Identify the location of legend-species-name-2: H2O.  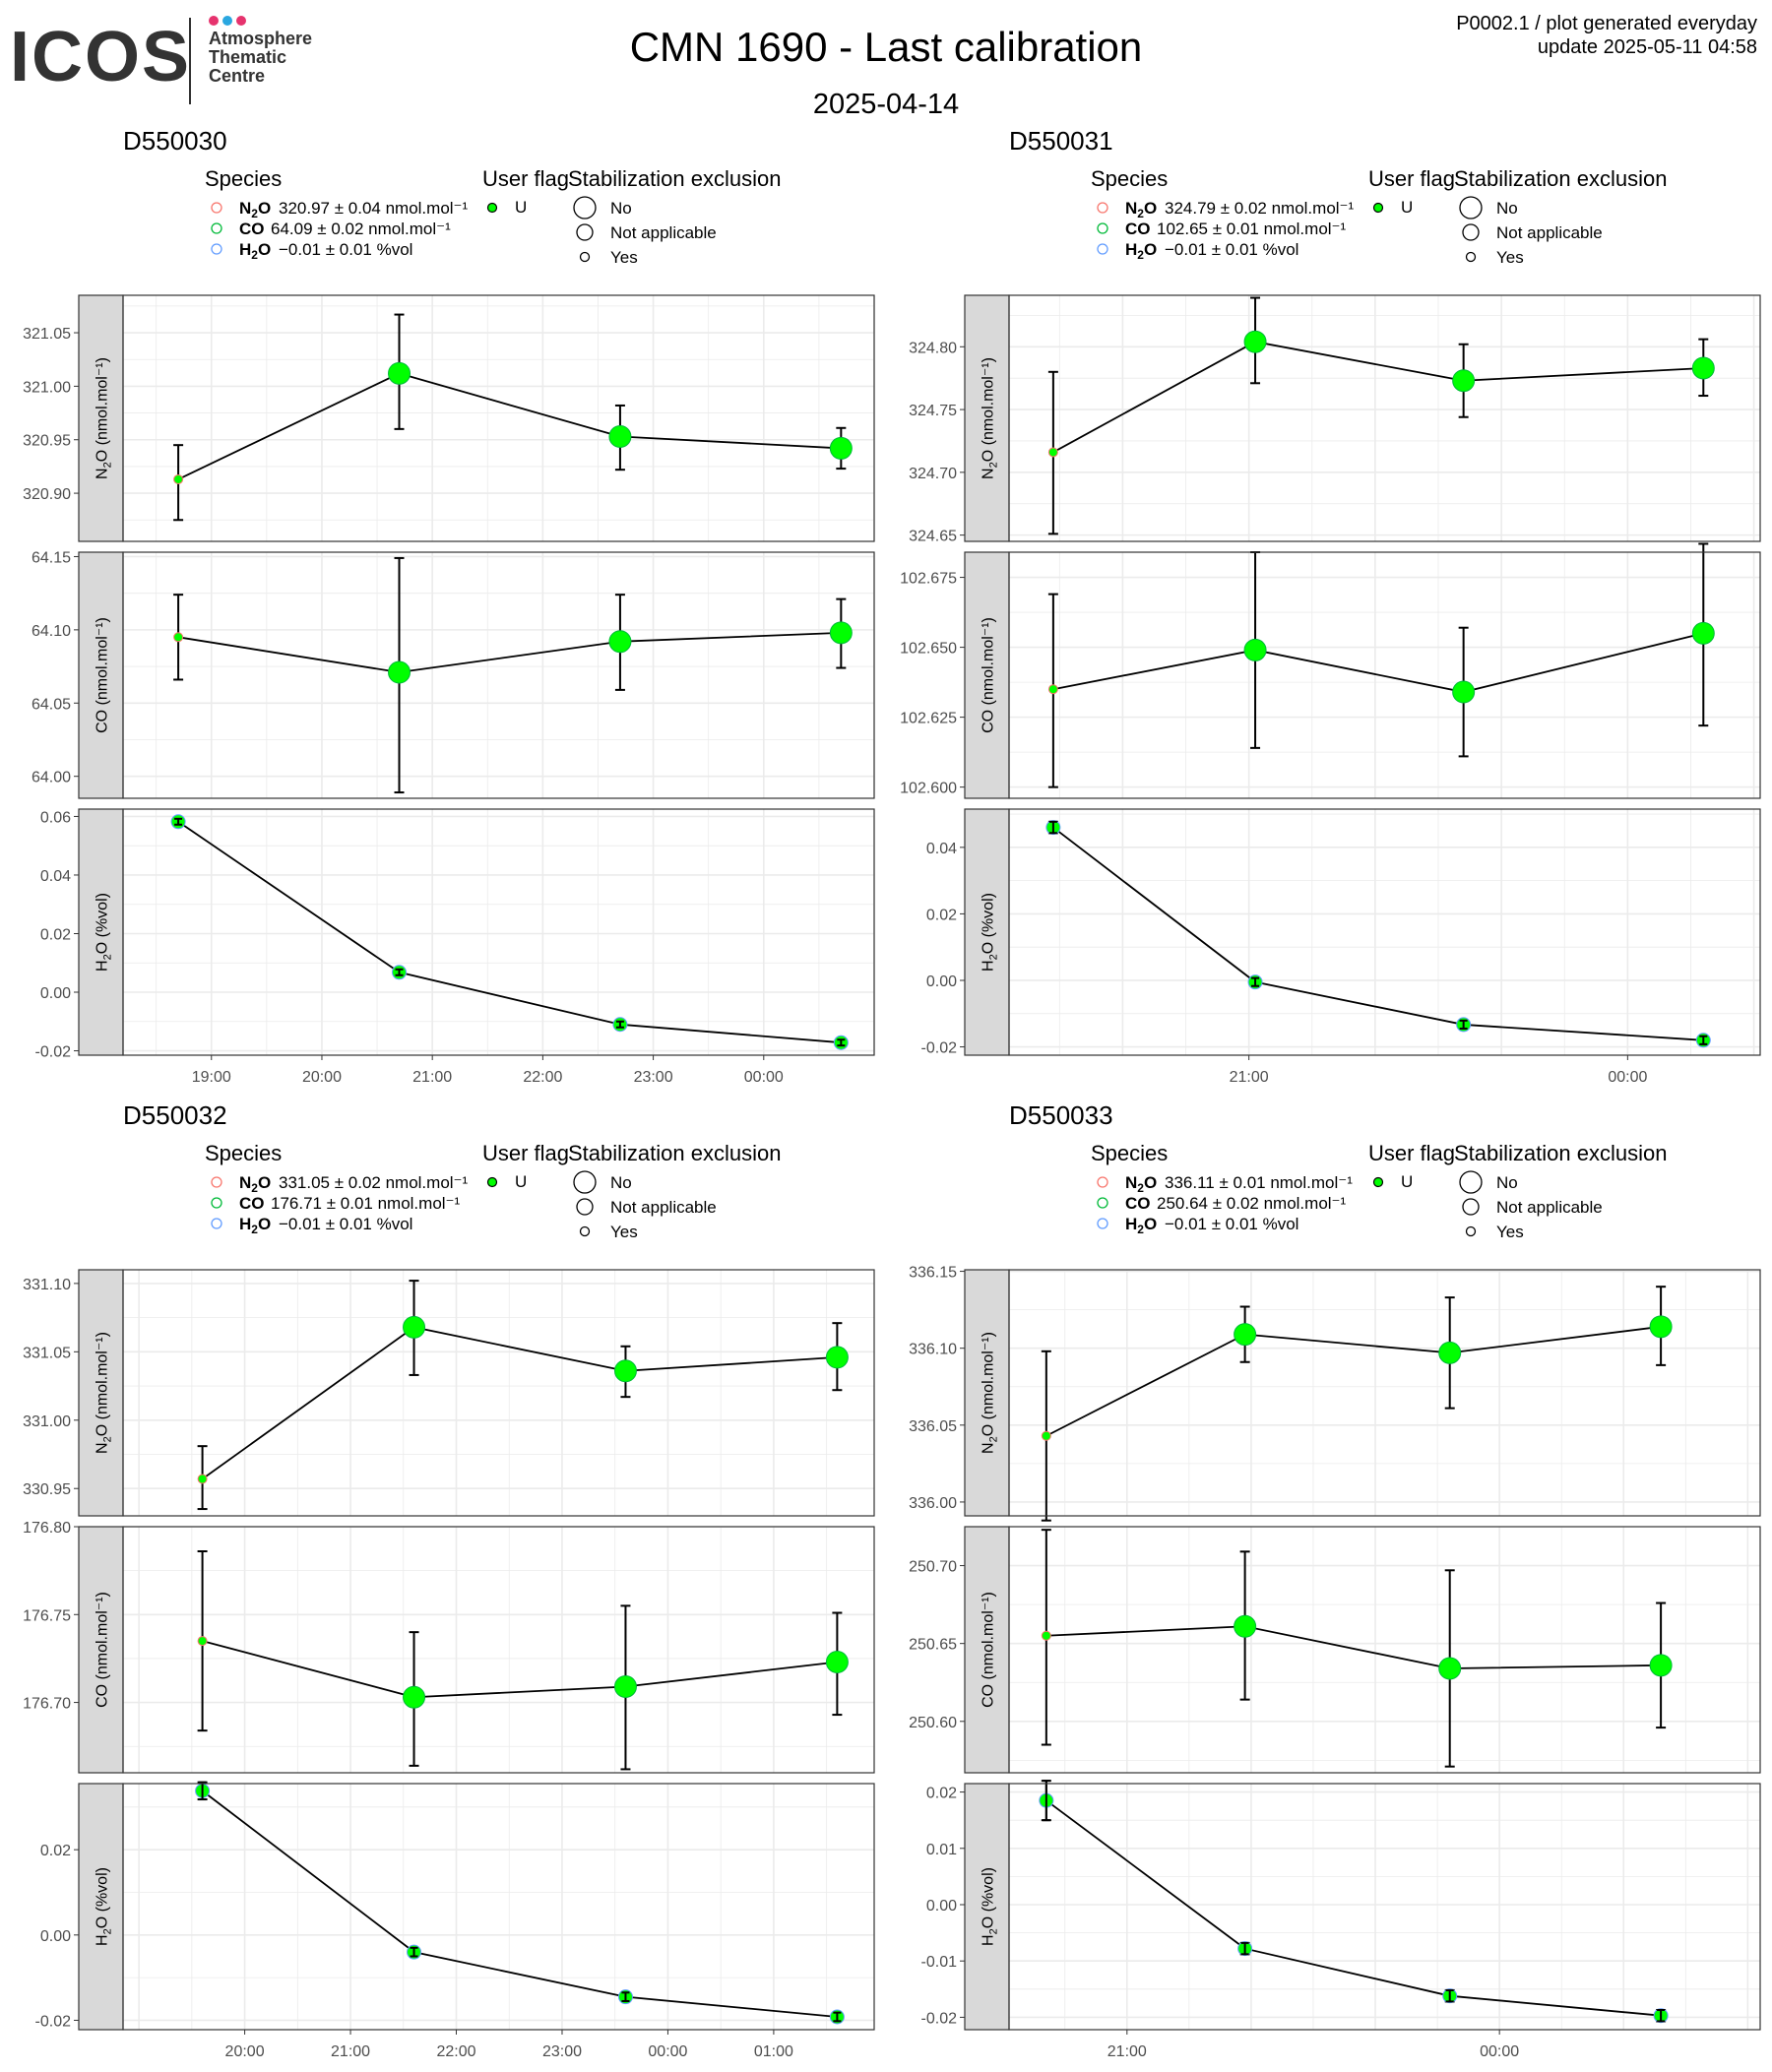
(255, 251).